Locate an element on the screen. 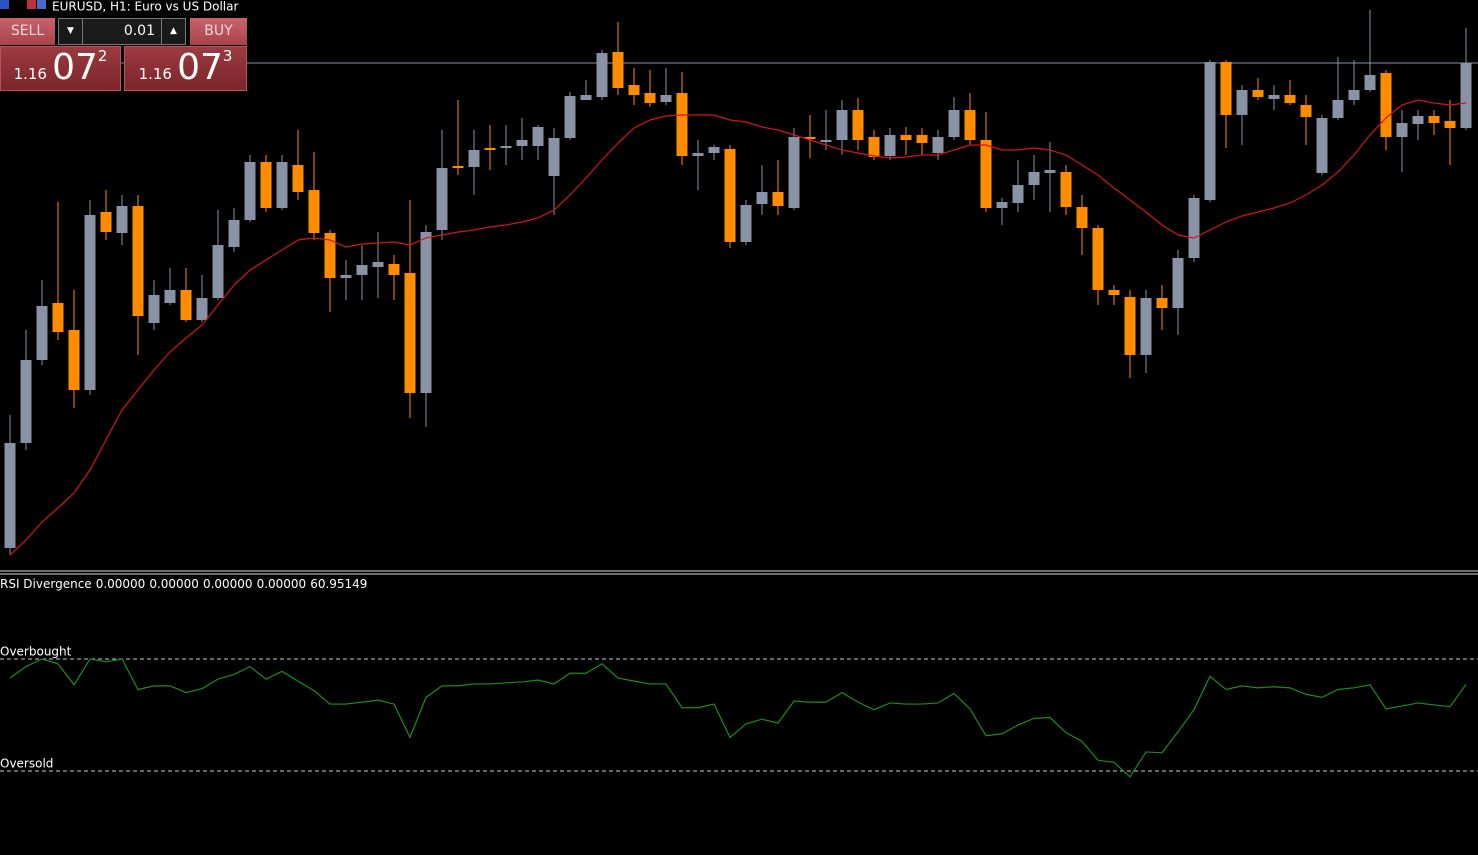 Image resolution: width=1478 pixels, height=855 pixels. price-fraction: 2 is located at coordinates (102, 56).